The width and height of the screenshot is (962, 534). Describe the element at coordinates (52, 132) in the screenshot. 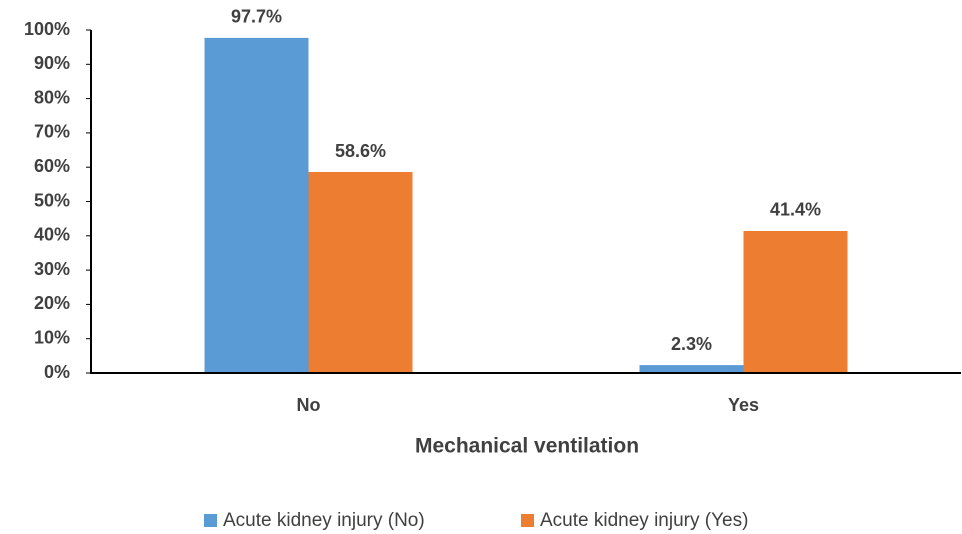

I see `y-tick-label: 70%` at that location.